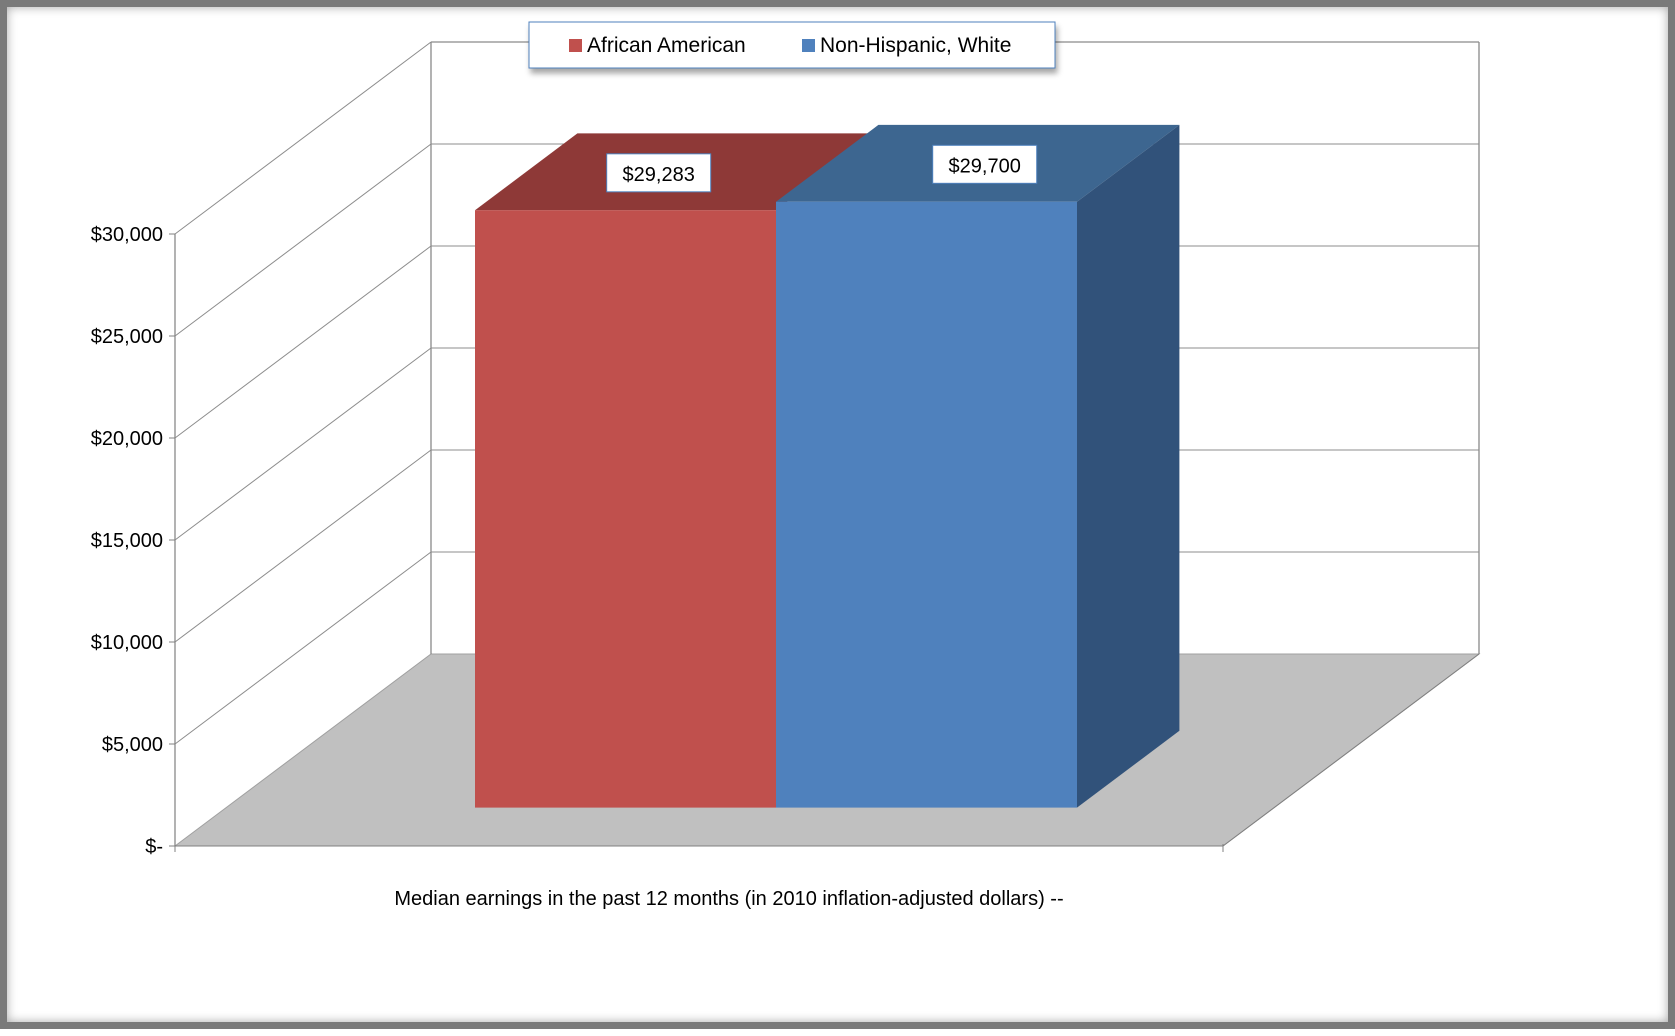 This screenshot has width=1675, height=1036. I want to click on y-tick-label-0: $-, so click(154, 847).